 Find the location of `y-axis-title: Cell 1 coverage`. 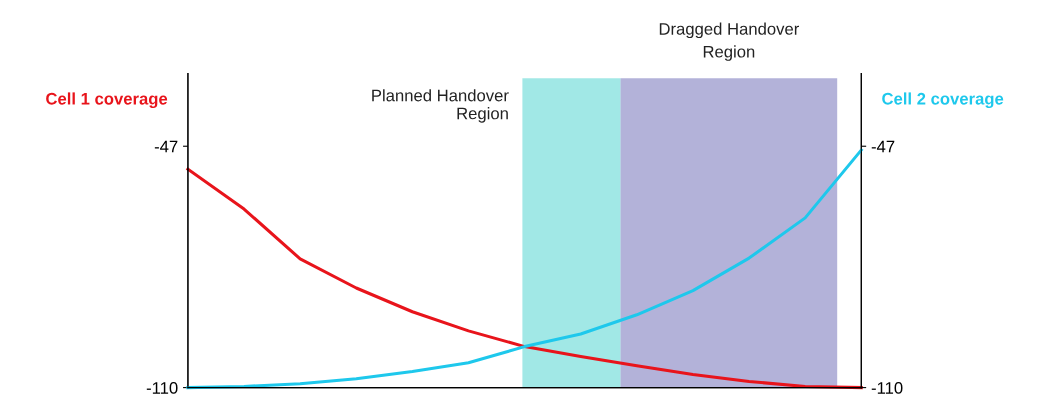

y-axis-title: Cell 1 coverage is located at coordinates (107, 100).